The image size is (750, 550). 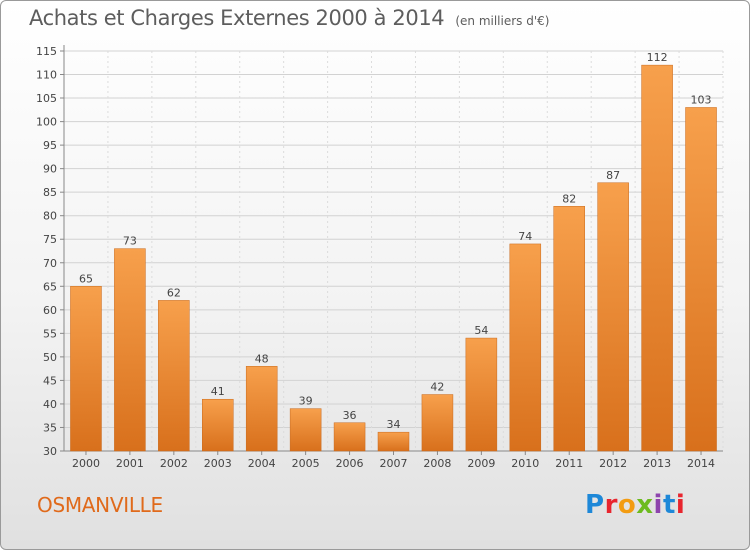 I want to click on bar-2014, so click(x=701, y=279).